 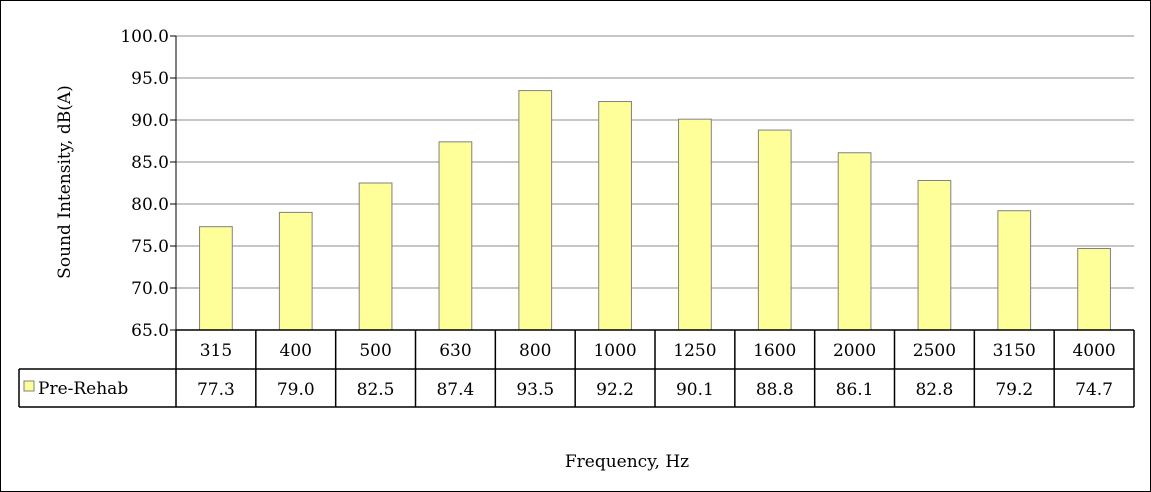 What do you see at coordinates (854, 351) in the screenshot?
I see `x-tick-label: 2000` at bounding box center [854, 351].